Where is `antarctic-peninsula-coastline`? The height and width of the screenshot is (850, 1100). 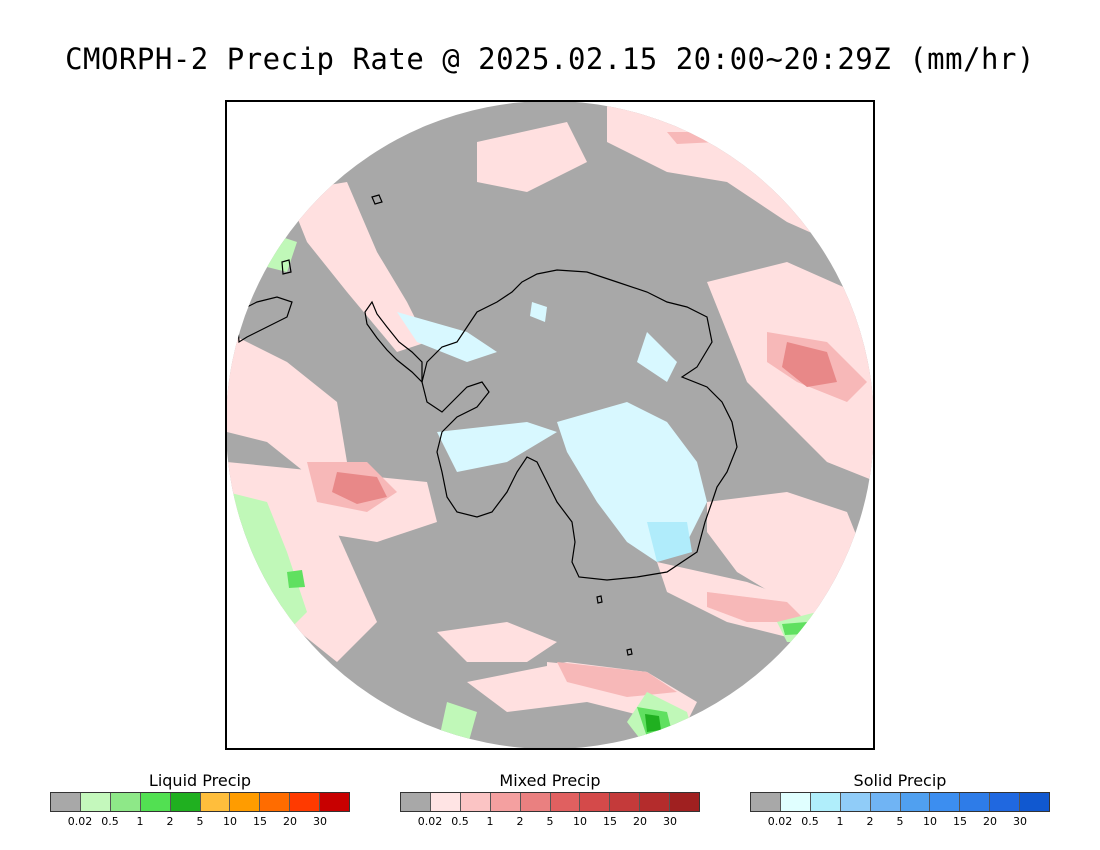
antarctic-peninsula-coastline is located at coordinates (393, 342).